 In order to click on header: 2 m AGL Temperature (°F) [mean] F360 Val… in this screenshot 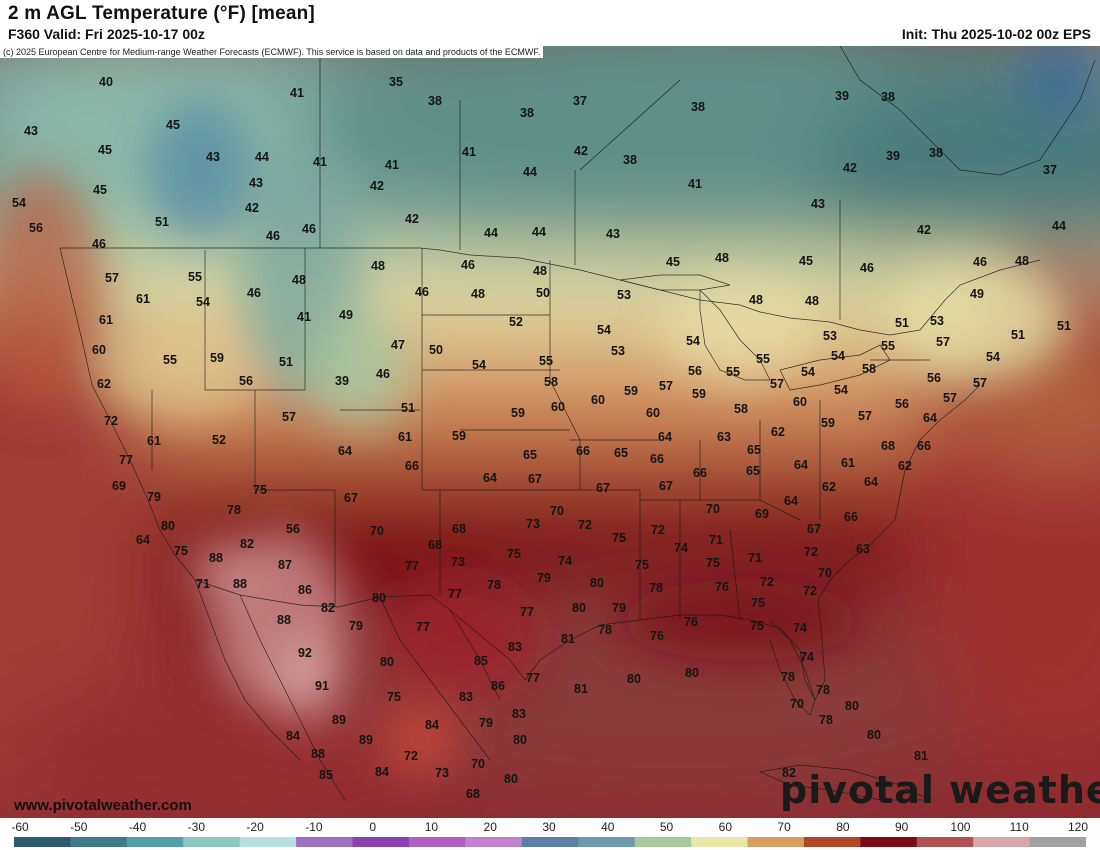, I will do `click(550, 23)`.